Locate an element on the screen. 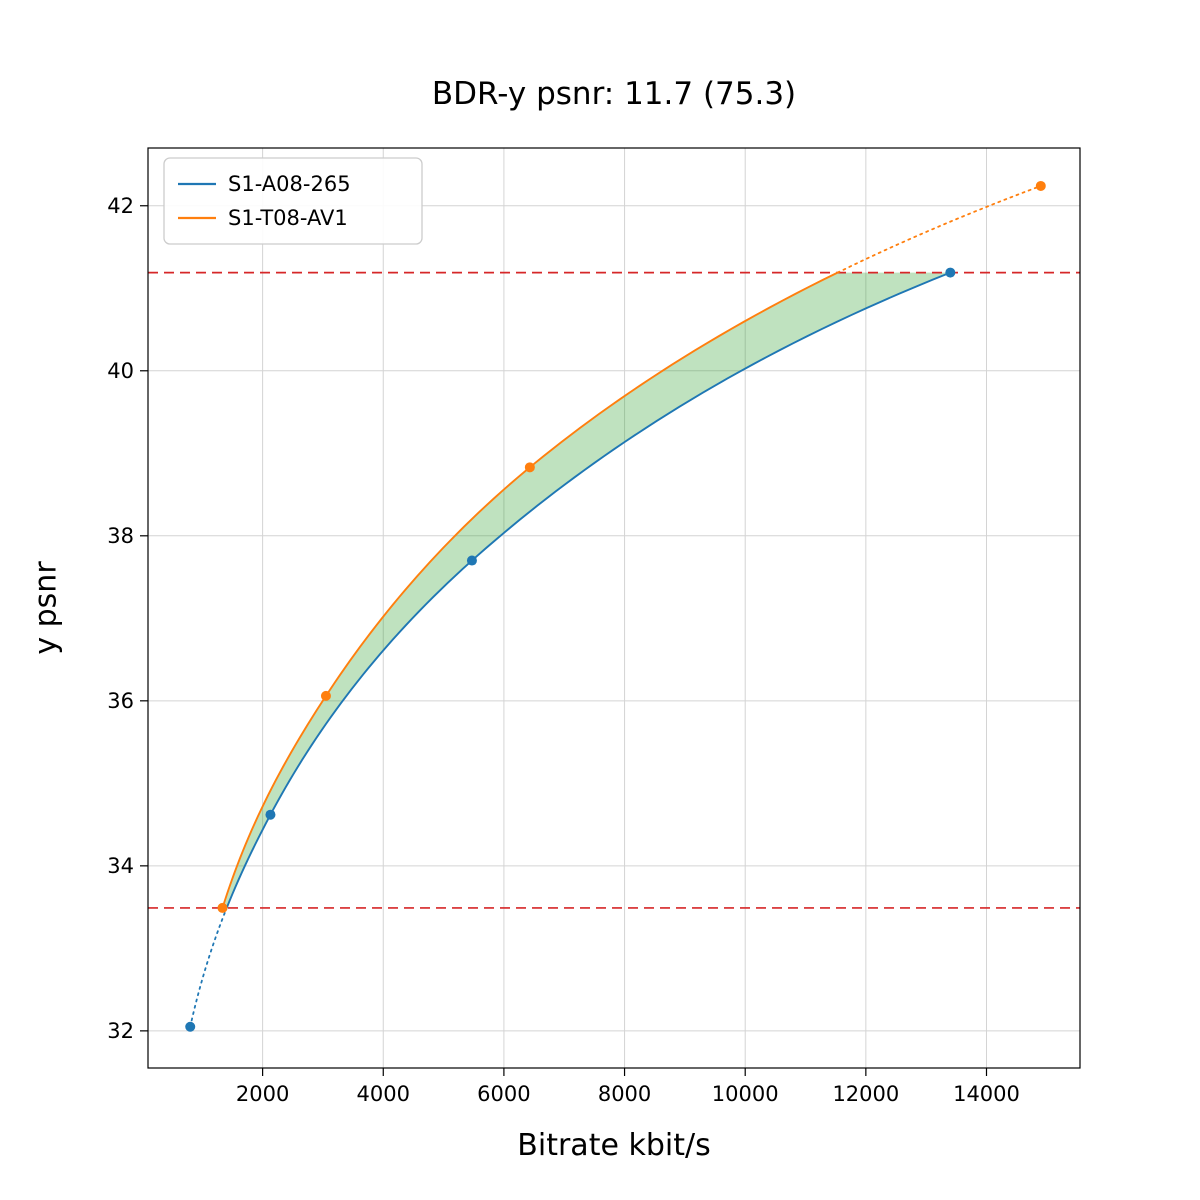  x-tick-label: 14000 is located at coordinates (986, 1094).